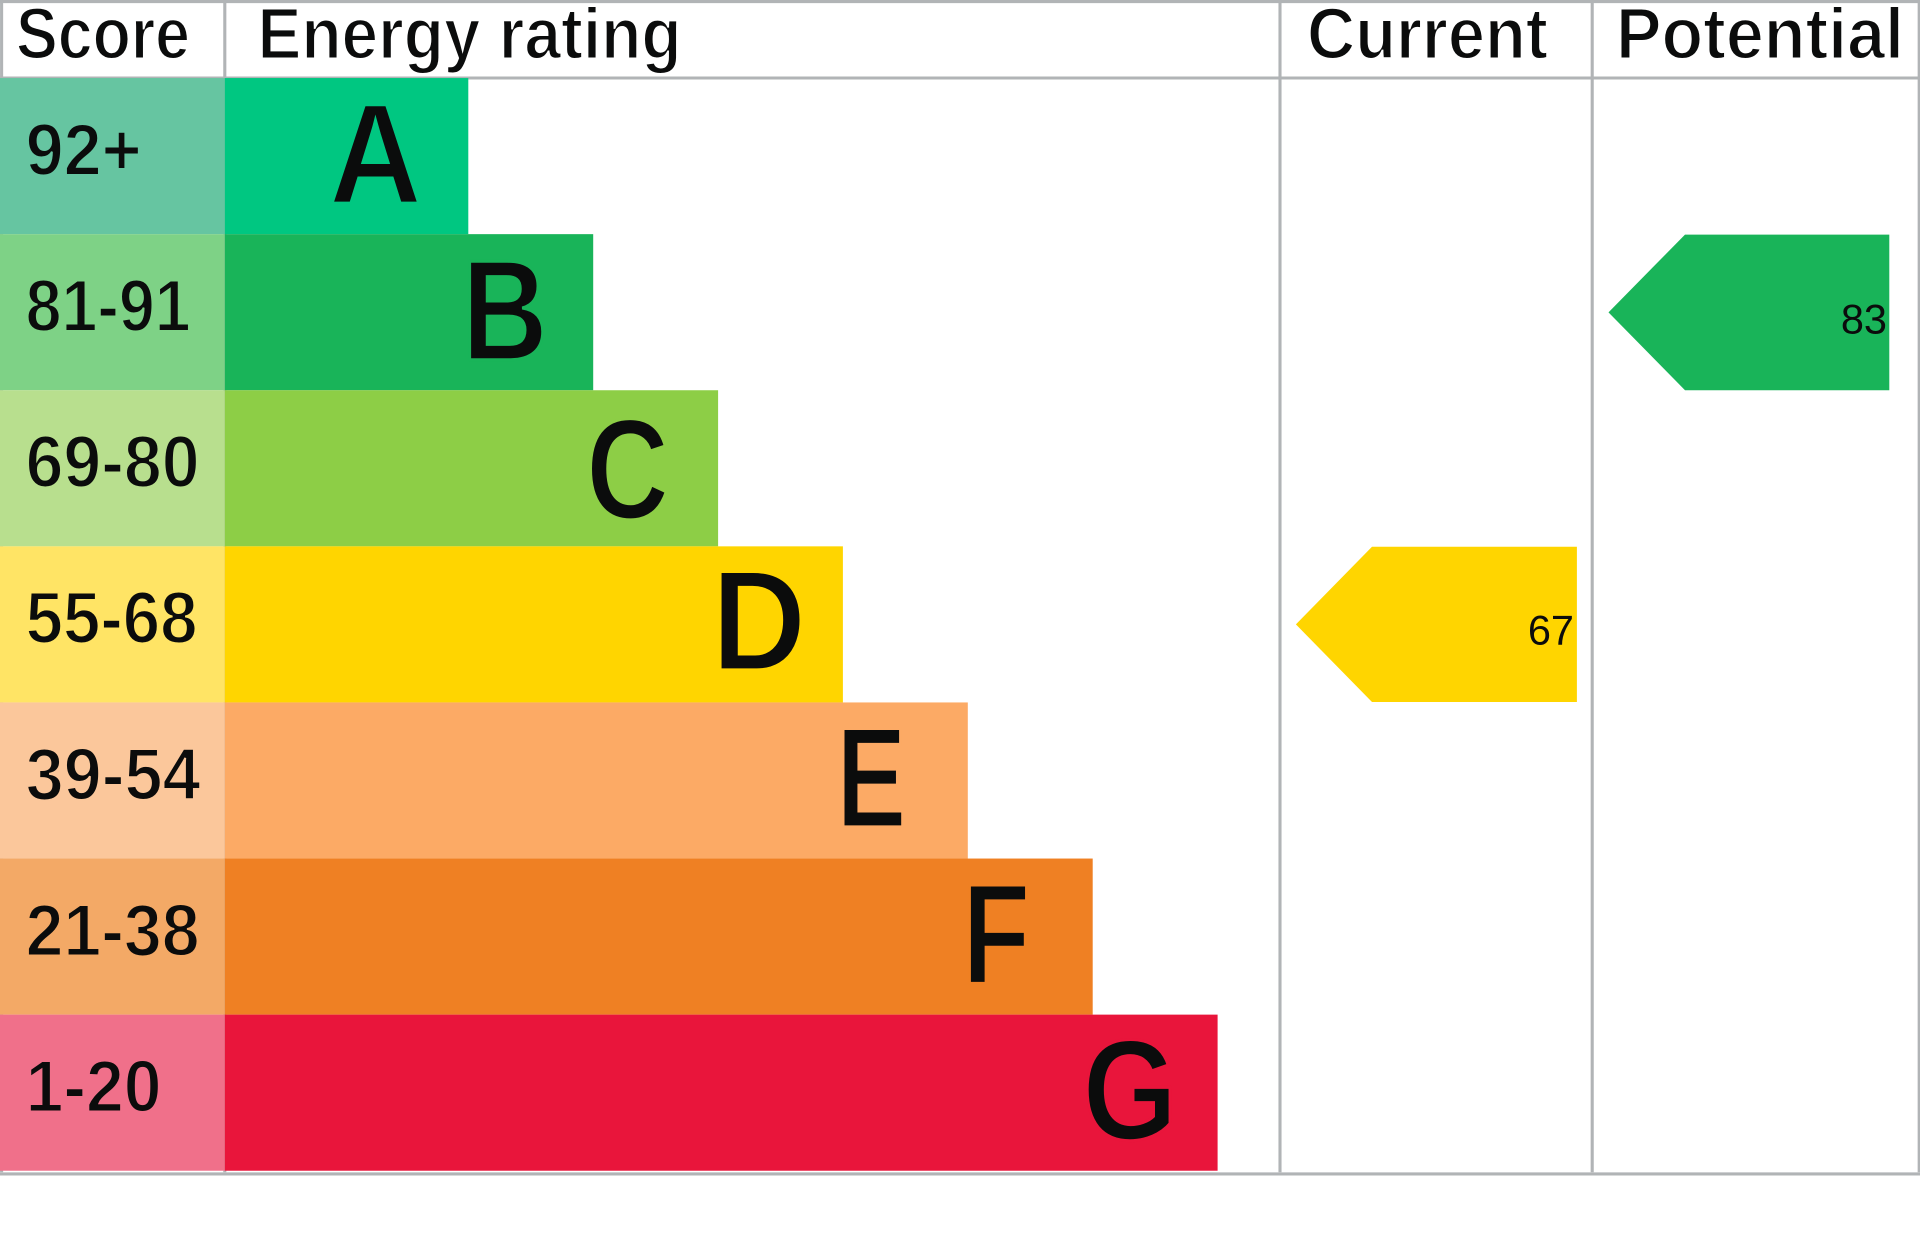 The width and height of the screenshot is (1920, 1249). I want to click on svg-text: 67, so click(1551, 630).